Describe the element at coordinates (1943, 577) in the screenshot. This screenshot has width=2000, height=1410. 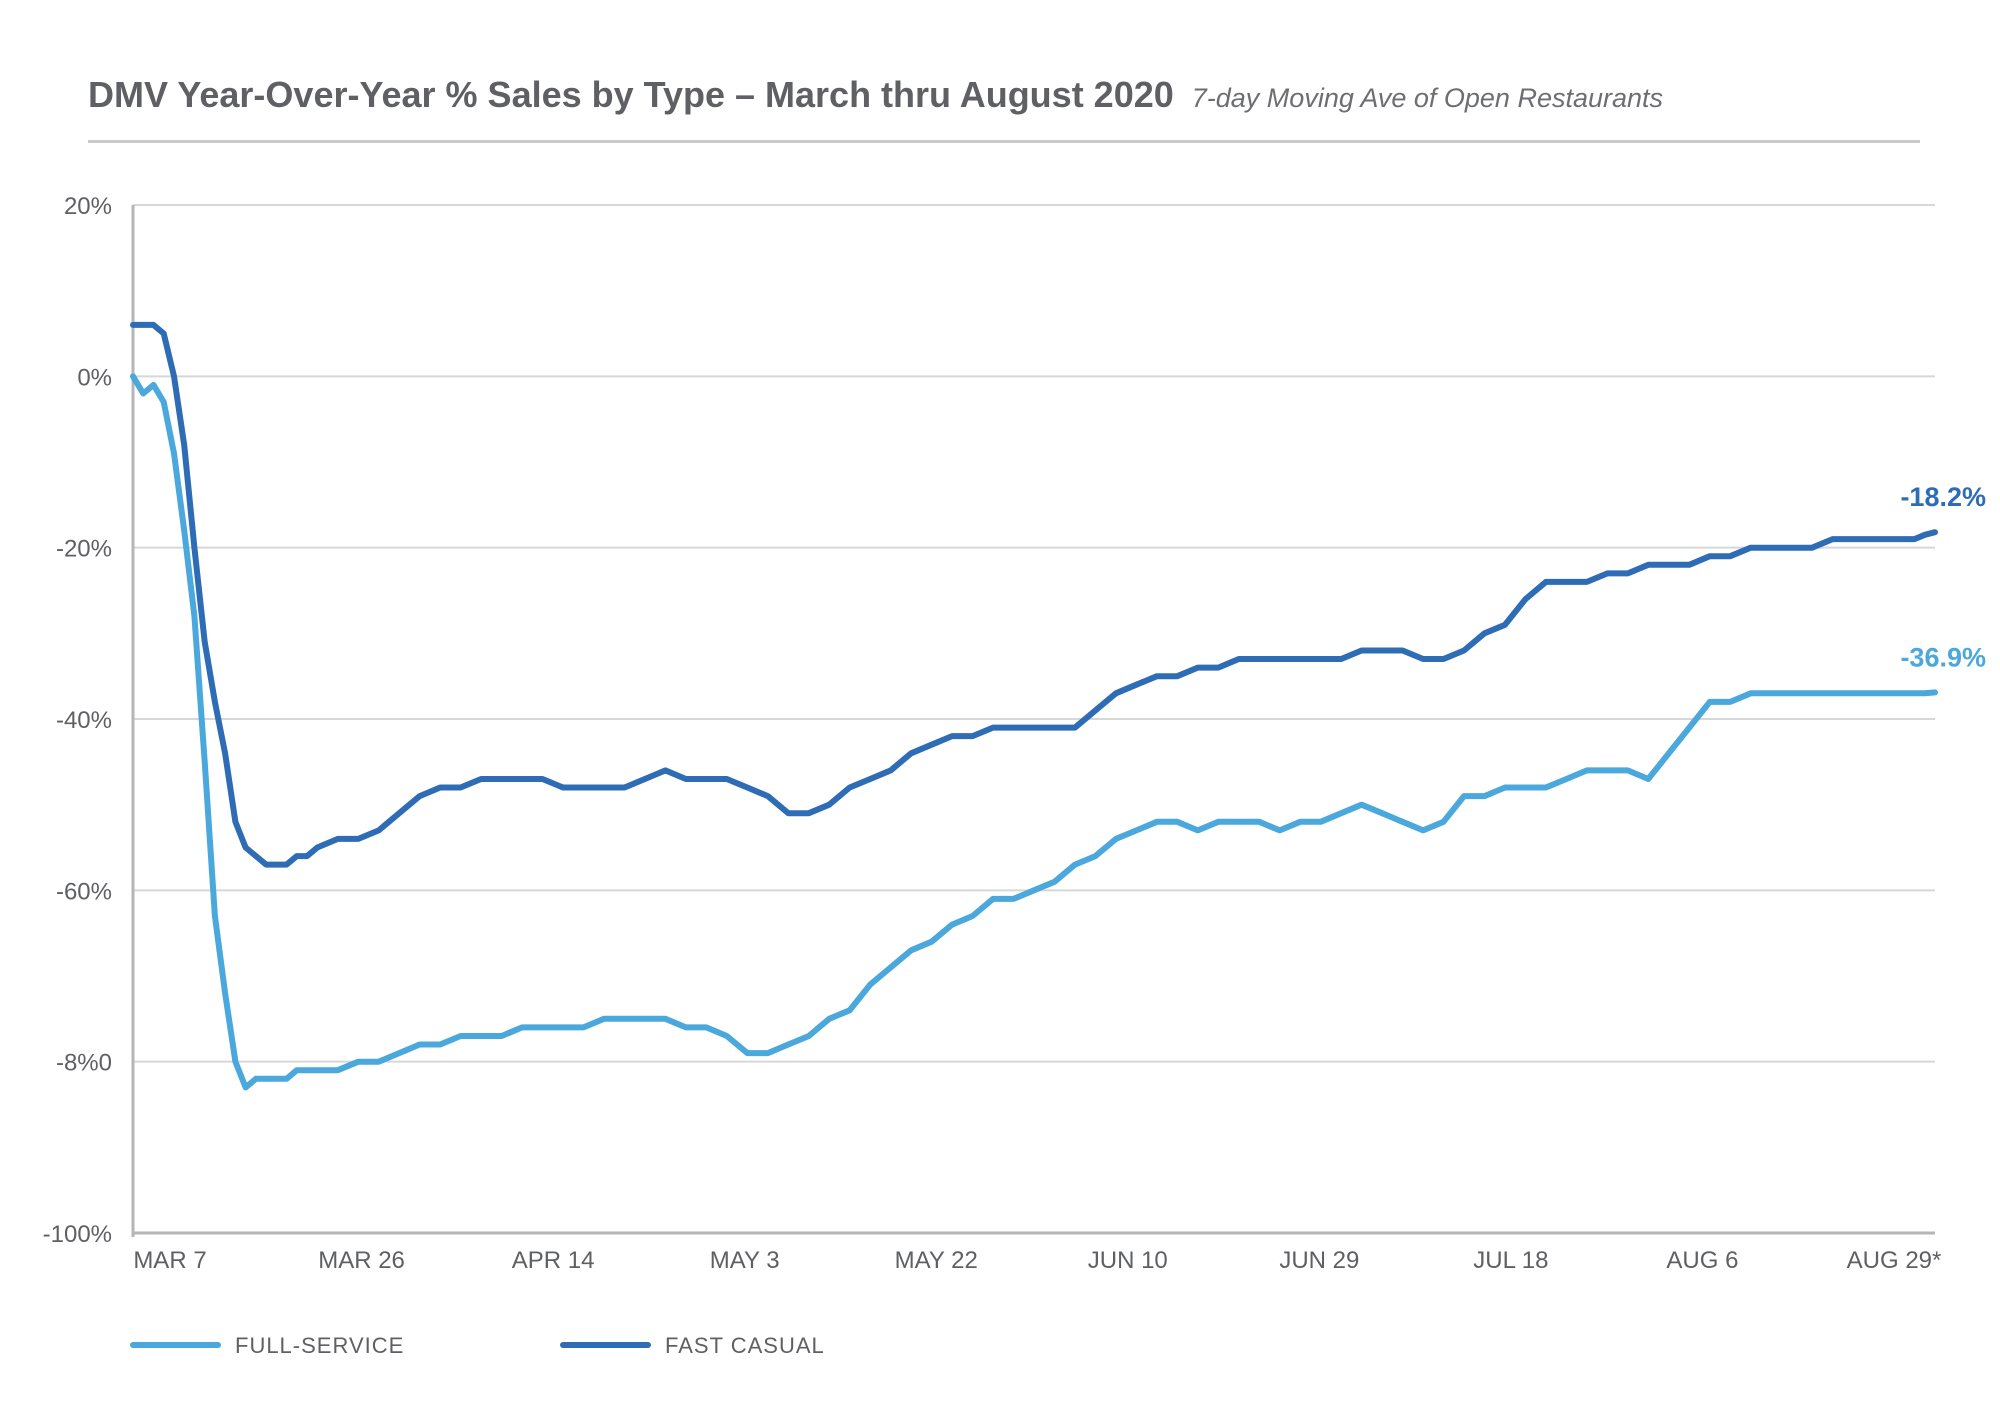
I see `end-labels: -36.9% -18.2%` at that location.